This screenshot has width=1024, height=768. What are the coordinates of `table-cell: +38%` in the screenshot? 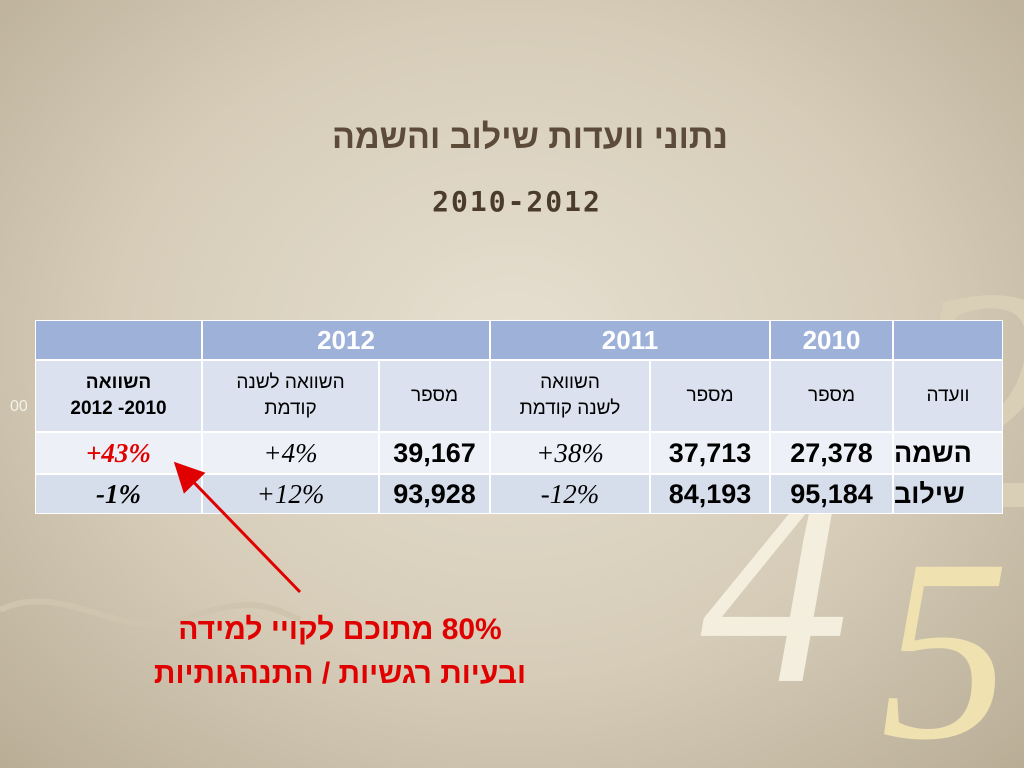 It's located at (570, 453).